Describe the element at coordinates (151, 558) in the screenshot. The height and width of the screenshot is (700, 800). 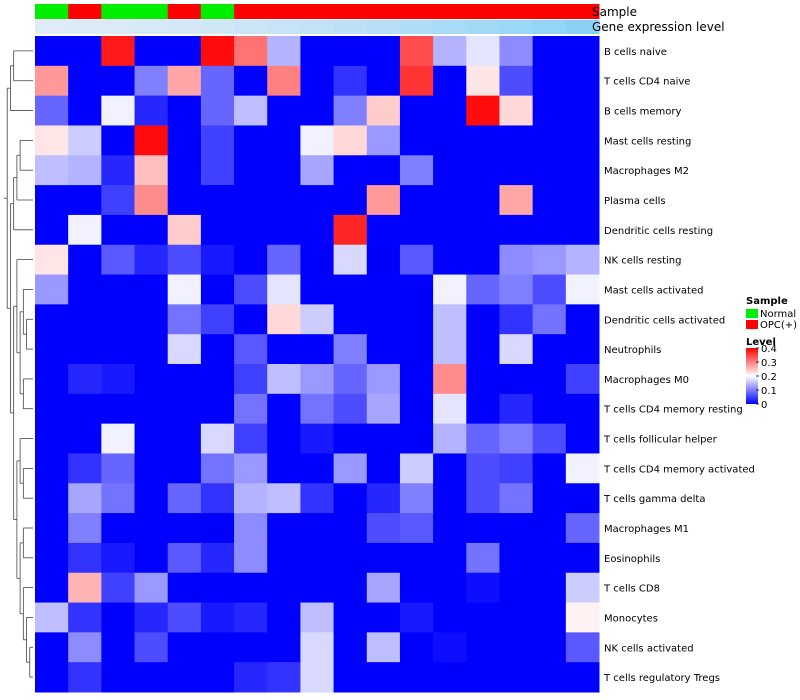
I see `heatmap-cell-r17-c3` at that location.